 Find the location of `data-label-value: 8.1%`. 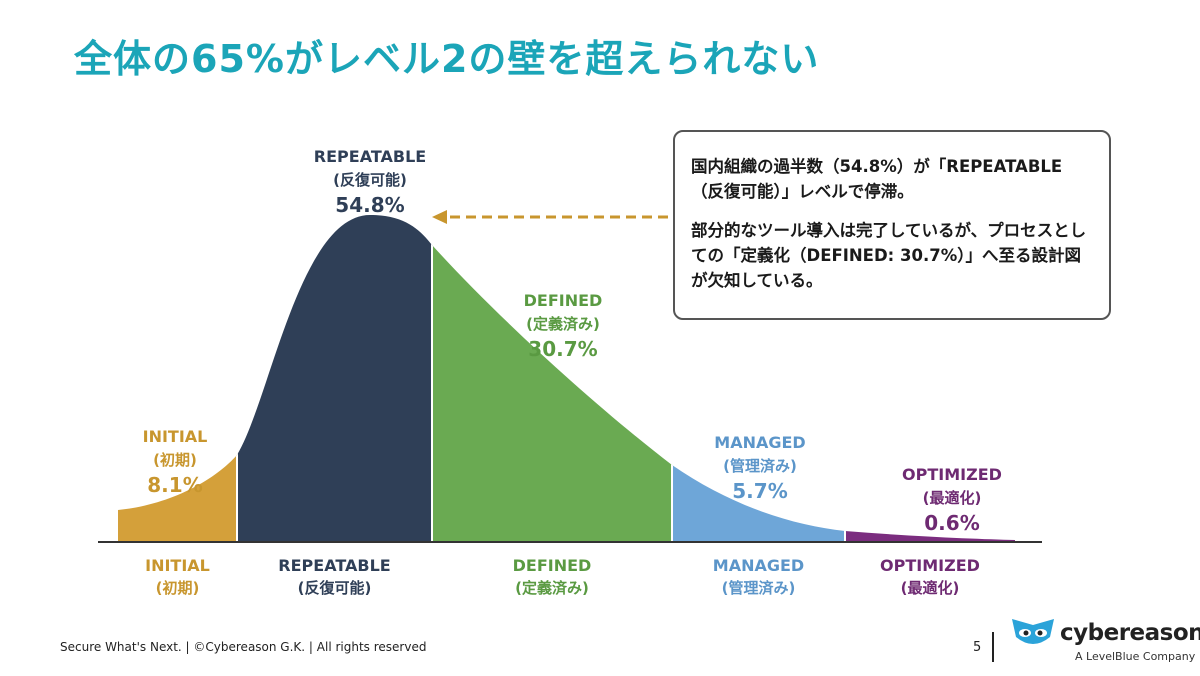

data-label-value: 8.1% is located at coordinates (174, 485).